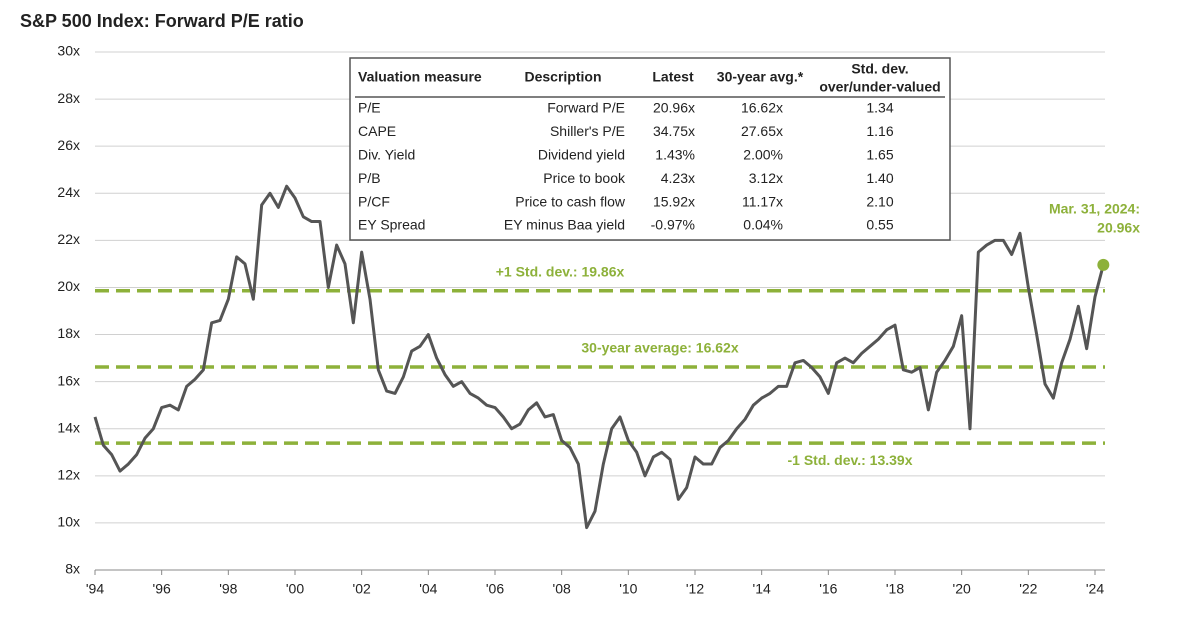  What do you see at coordinates (674, 131) in the screenshot?
I see `table-cell: 34.75x` at bounding box center [674, 131].